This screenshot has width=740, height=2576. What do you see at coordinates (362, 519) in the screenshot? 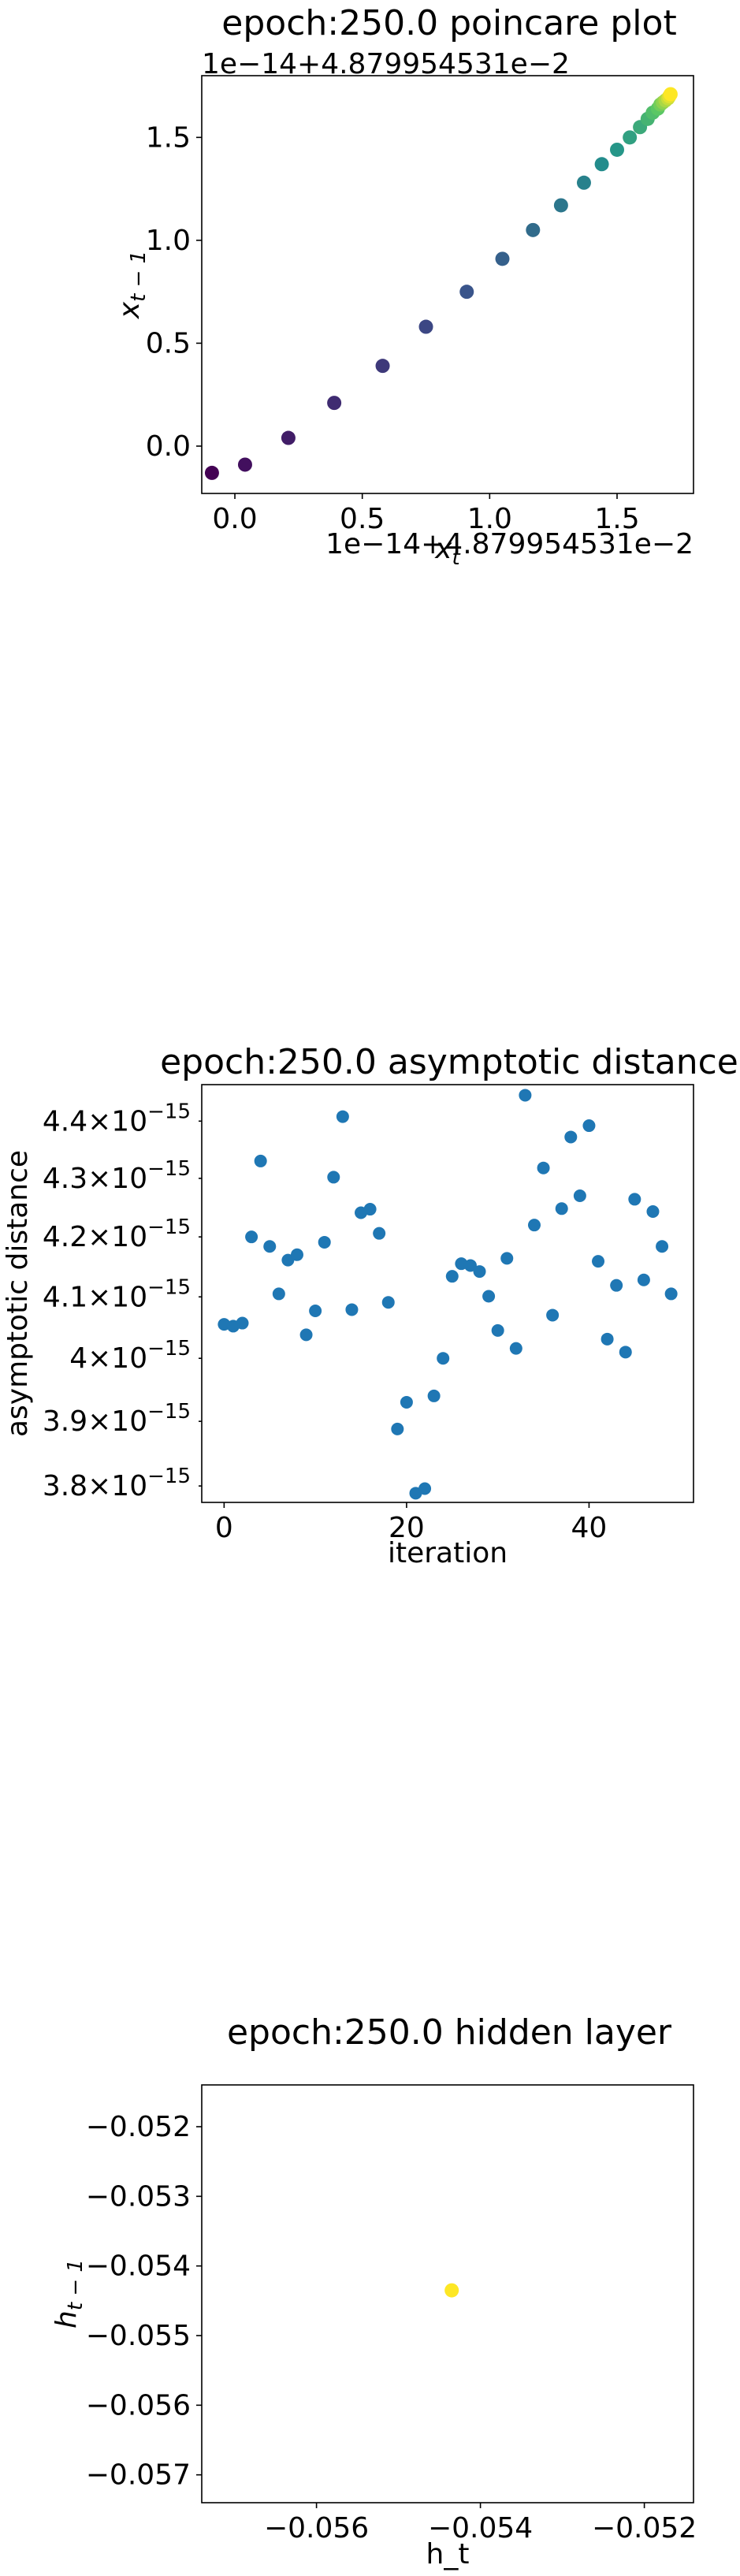
I see `x-tick-label: 0.5` at bounding box center [362, 519].